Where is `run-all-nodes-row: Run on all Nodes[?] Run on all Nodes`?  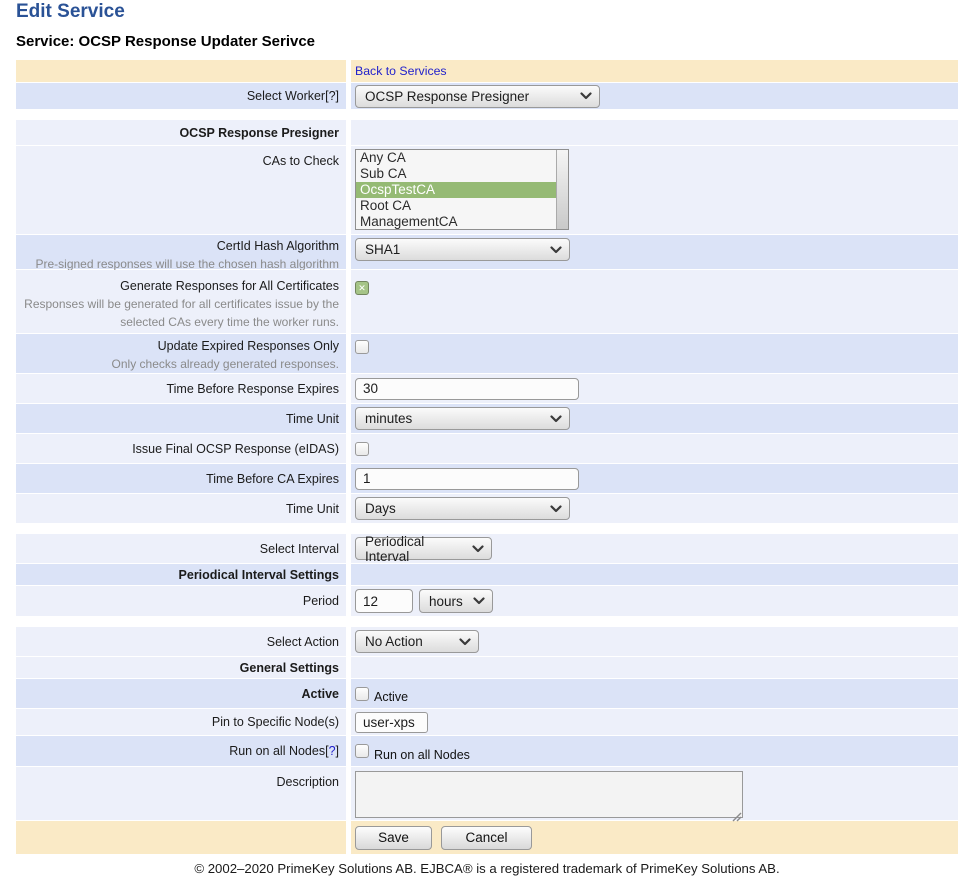 run-all-nodes-row: Run on all Nodes[?] Run on all Nodes is located at coordinates (487, 751).